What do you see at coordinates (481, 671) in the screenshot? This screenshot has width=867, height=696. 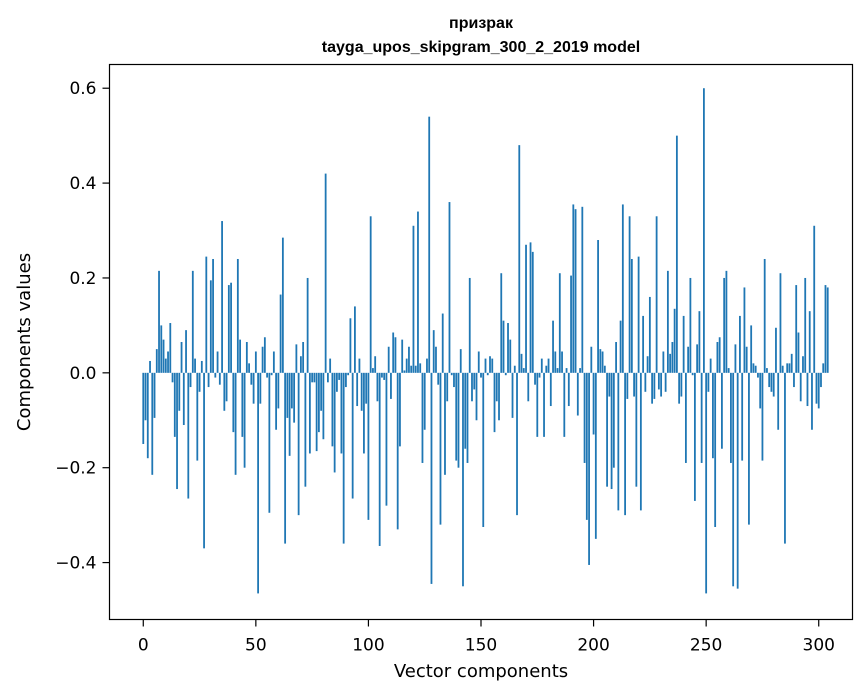 I see `x-axis-label: Vector components` at bounding box center [481, 671].